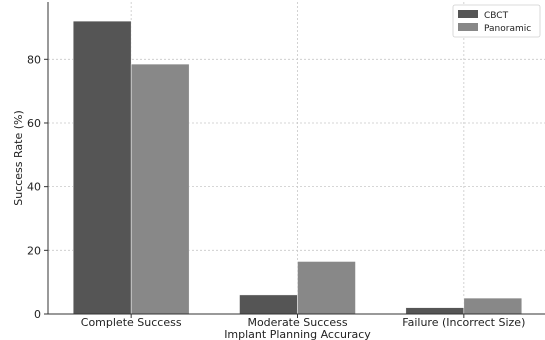 This screenshot has width=545, height=340. I want to click on x-tick-label: Moderate Success, so click(297, 322).